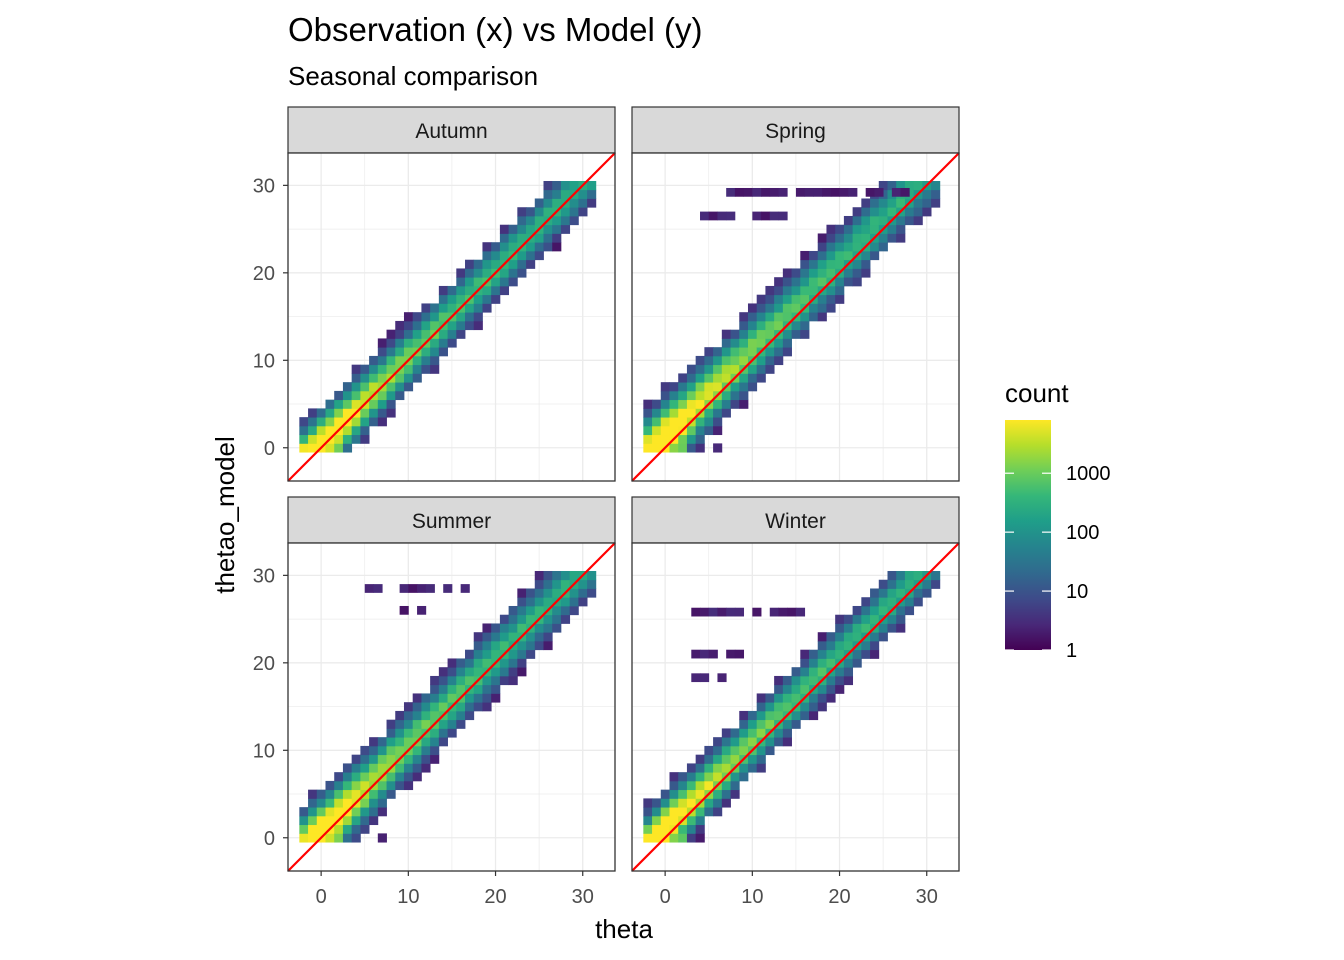 Image resolution: width=1344 pixels, height=960 pixels. Describe the element at coordinates (264, 512) in the screenshot. I see `y-axis-ticks: 0 10 20 30 0 10 20 30` at that location.